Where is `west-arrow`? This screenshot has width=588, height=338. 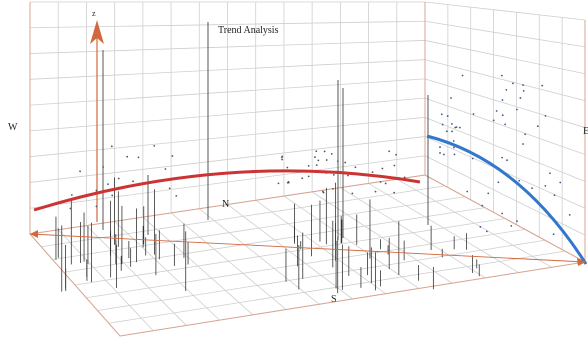
west-arrow is located at coordinates (34, 234).